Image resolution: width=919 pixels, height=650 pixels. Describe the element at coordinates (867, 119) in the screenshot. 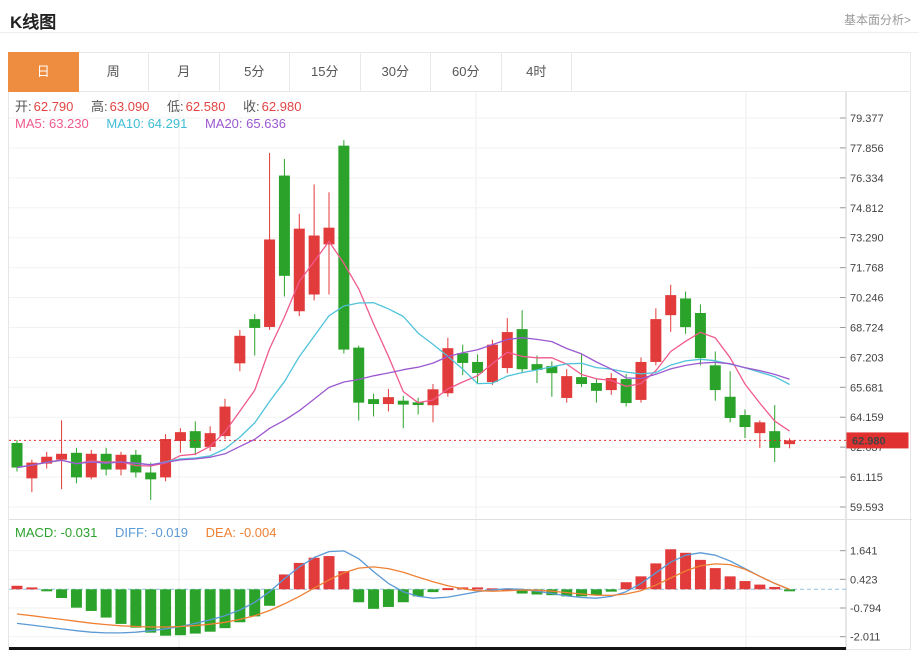

I see `svg-text: 79.377` at that location.